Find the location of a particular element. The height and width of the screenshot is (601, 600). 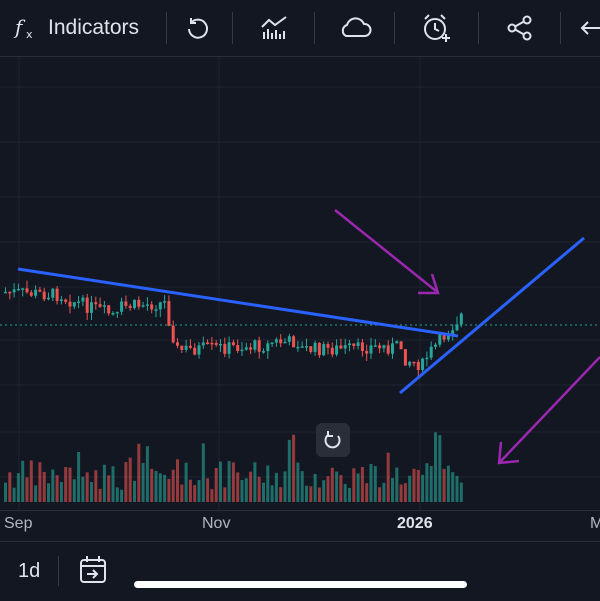

alert-clock-icon is located at coordinates (436, 28).